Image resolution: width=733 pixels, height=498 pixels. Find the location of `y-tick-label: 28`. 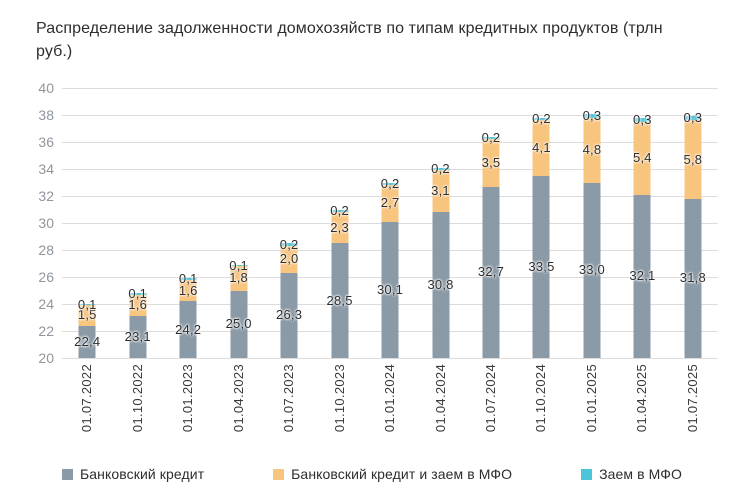

y-tick-label: 28 is located at coordinates (46, 250).